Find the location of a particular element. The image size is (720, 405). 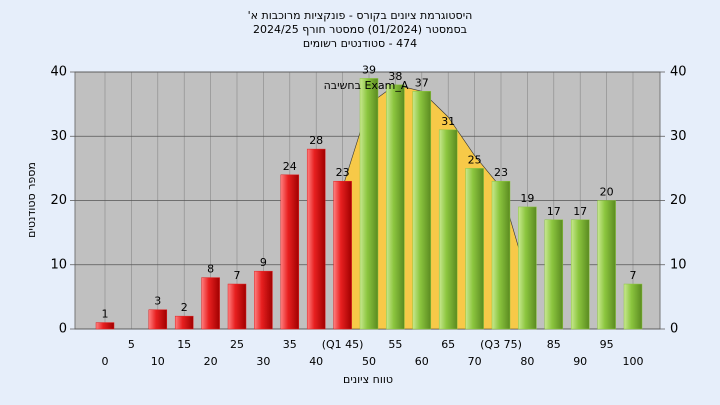

x-tick-label: 25 is located at coordinates (237, 344).